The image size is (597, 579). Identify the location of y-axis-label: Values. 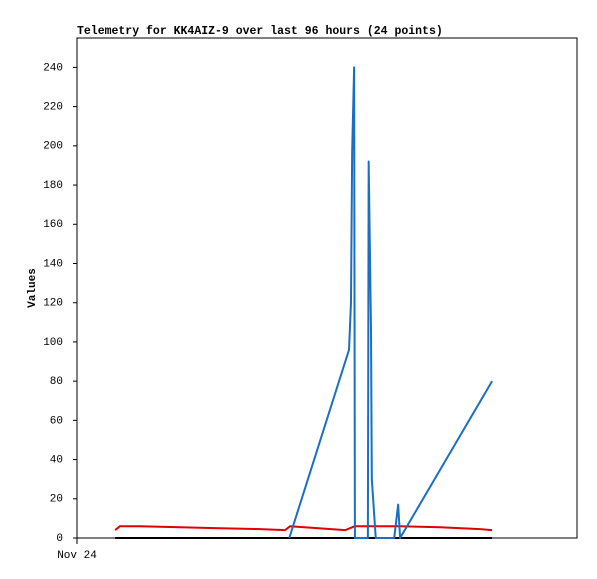
(33, 288).